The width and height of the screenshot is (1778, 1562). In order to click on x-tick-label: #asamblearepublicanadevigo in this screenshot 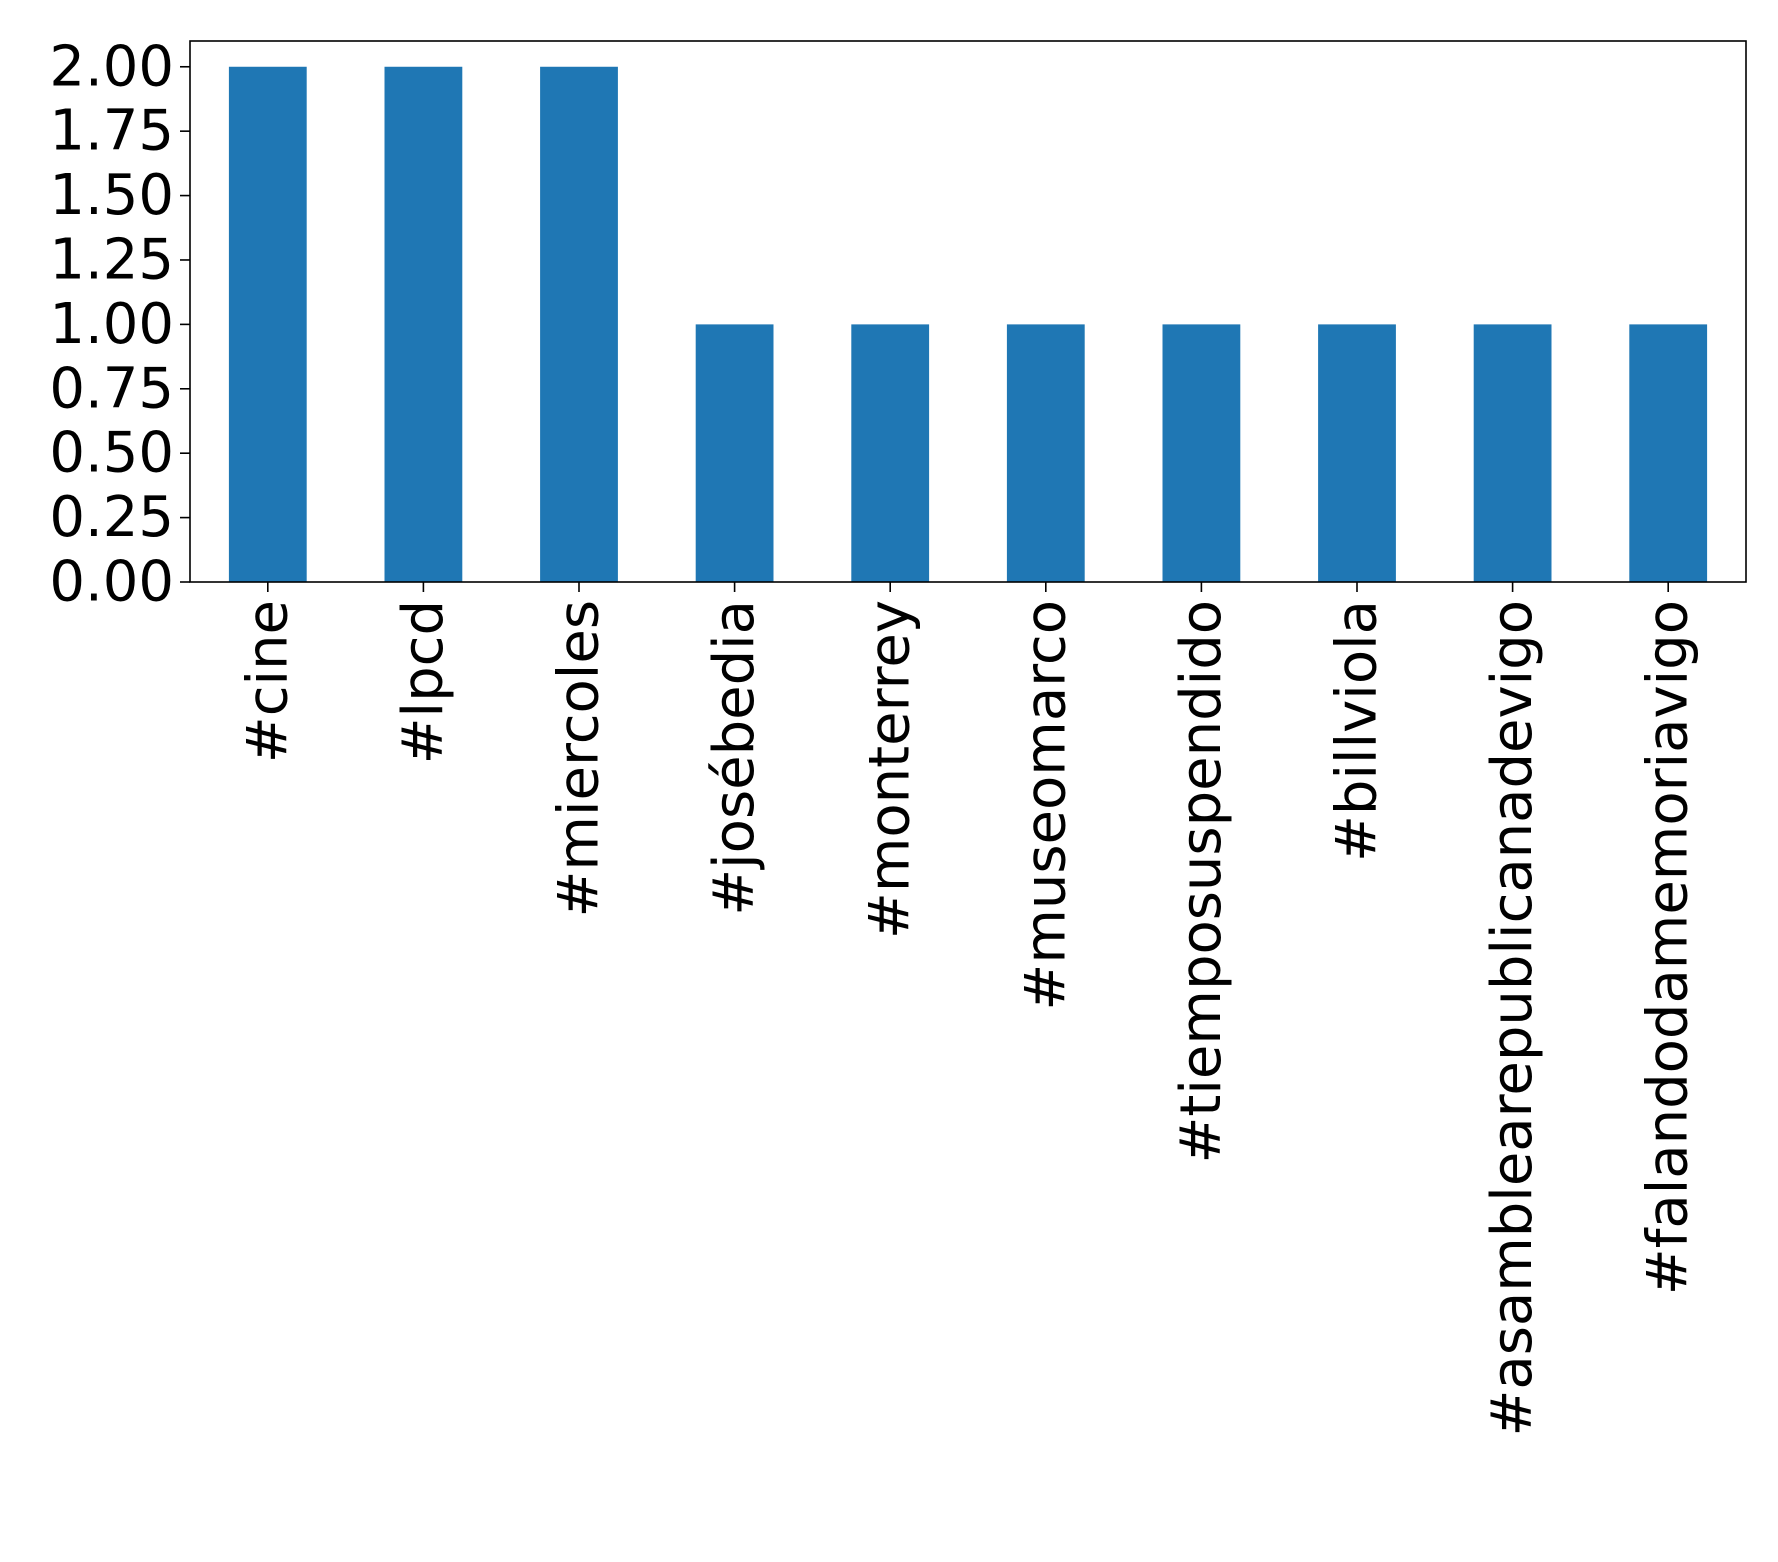, I will do `click(1512, 1018)`.